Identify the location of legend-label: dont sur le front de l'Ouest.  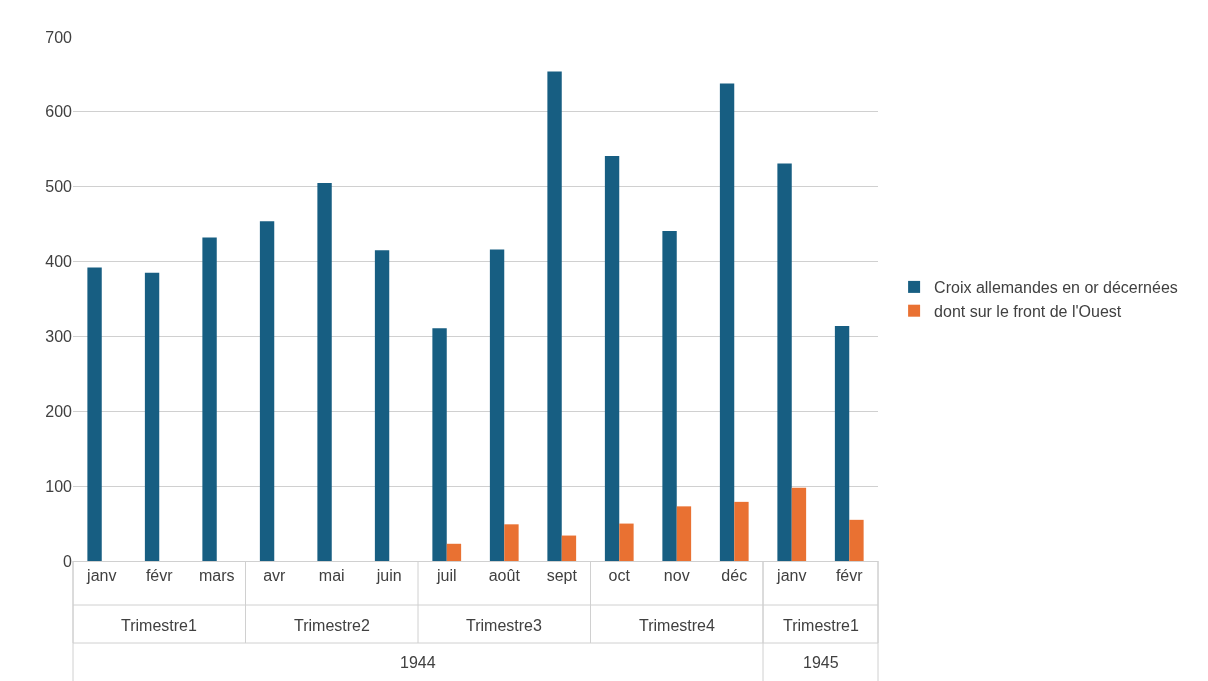
(1028, 311).